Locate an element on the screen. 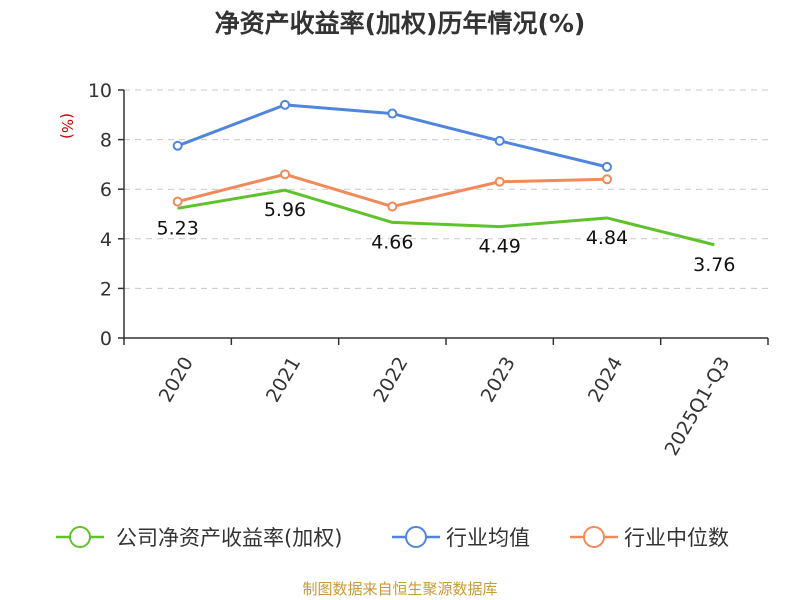 The image size is (800, 600). y-tick-label-10: 10 is located at coordinates (100, 91).